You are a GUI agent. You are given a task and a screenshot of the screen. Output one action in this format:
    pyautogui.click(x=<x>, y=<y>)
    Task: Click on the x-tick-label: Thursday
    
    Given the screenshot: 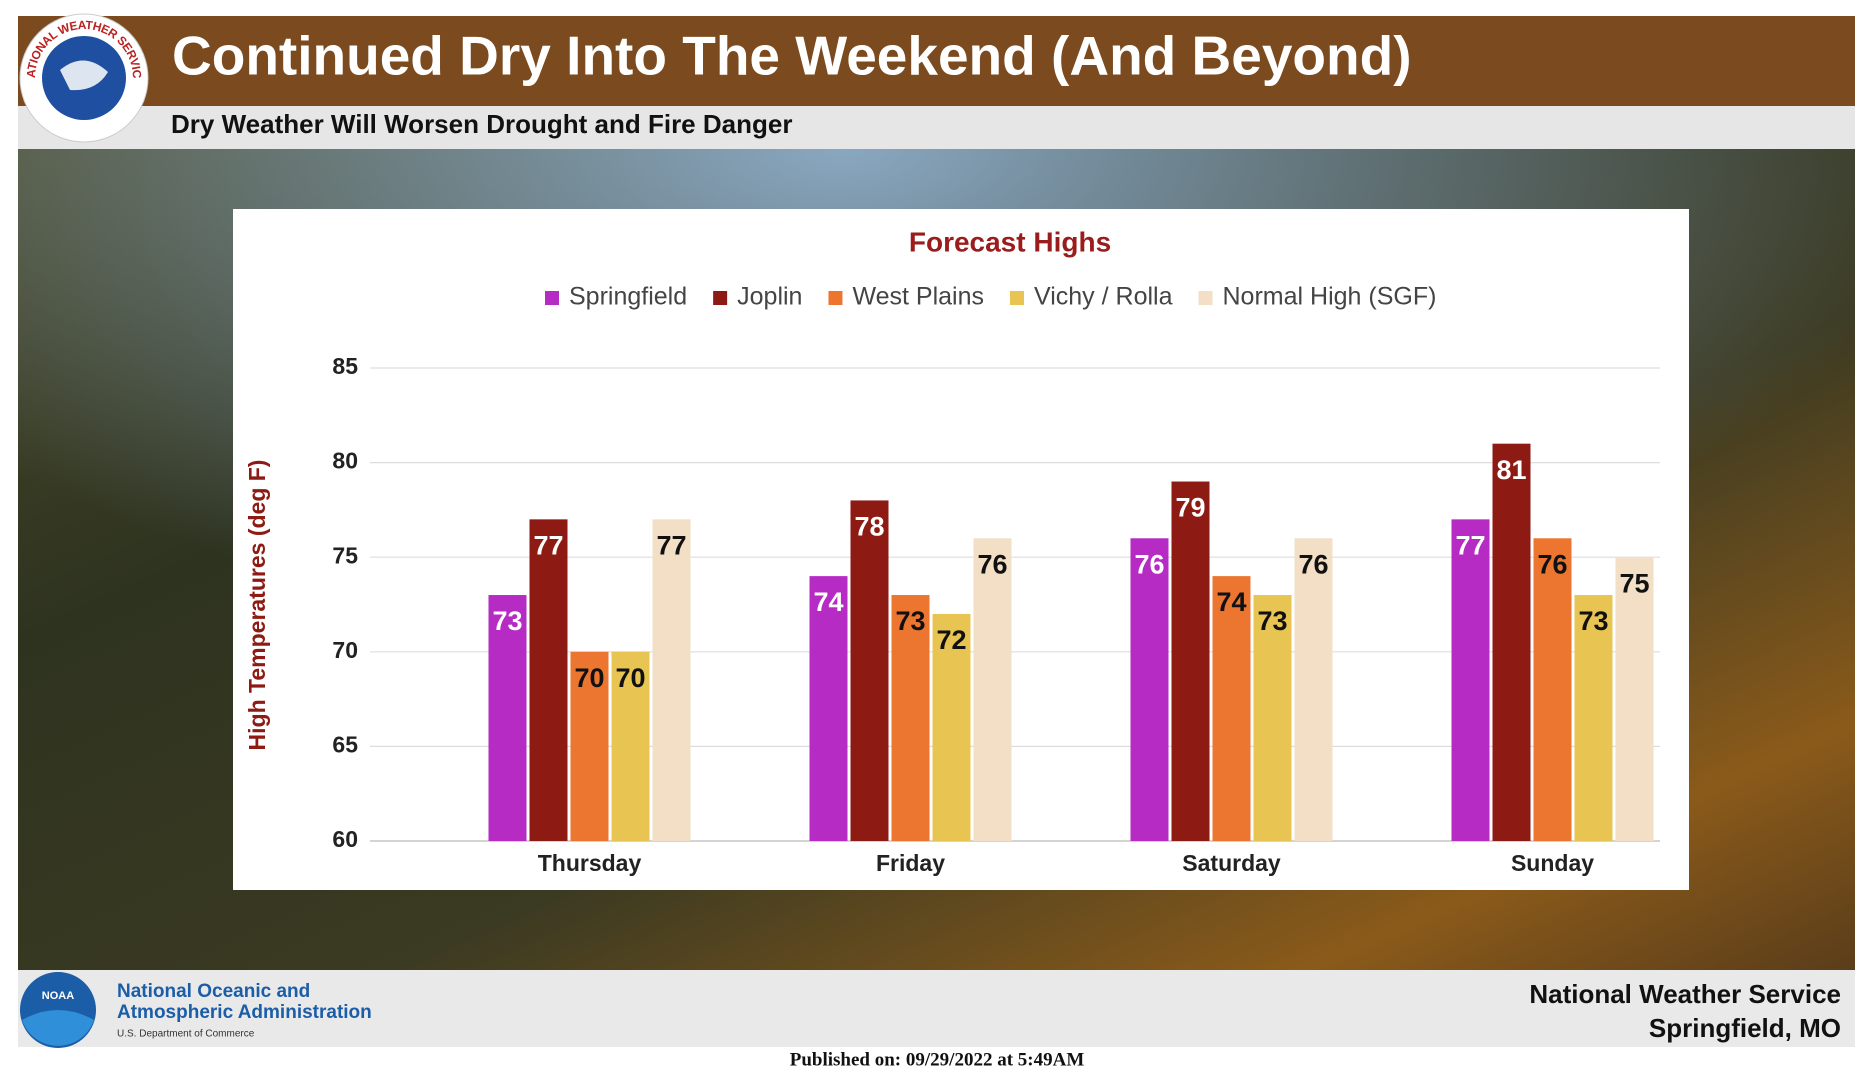 What is the action you would take?
    pyautogui.click(x=590, y=863)
    